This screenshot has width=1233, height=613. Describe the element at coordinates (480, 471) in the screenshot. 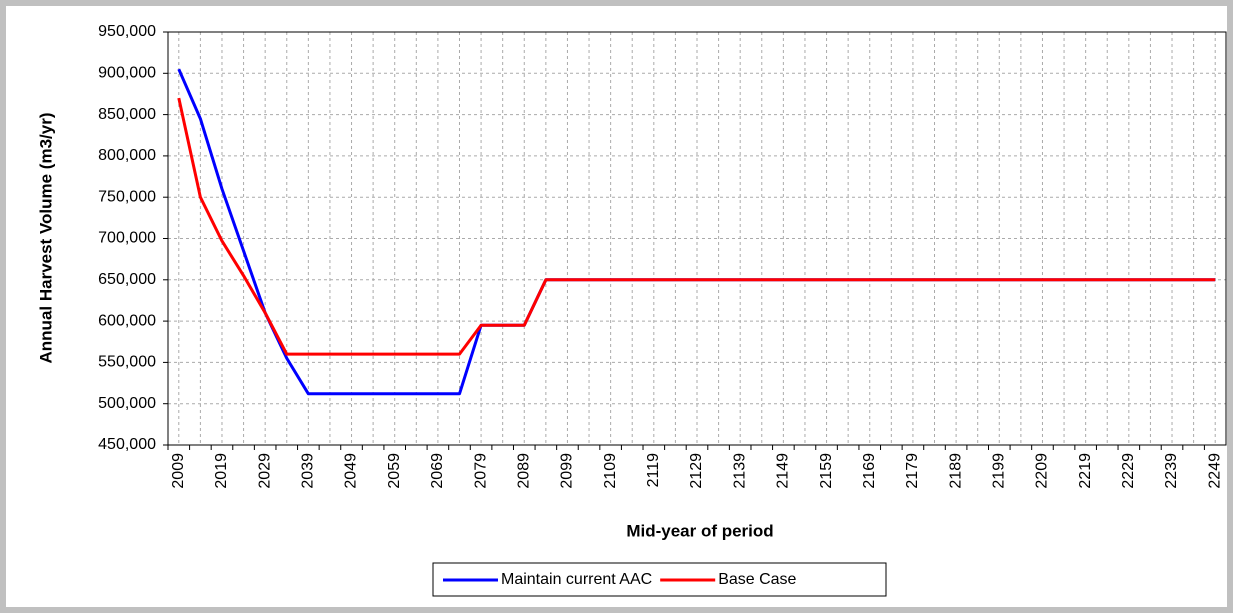

I see `x-tick-label: 2079` at that location.